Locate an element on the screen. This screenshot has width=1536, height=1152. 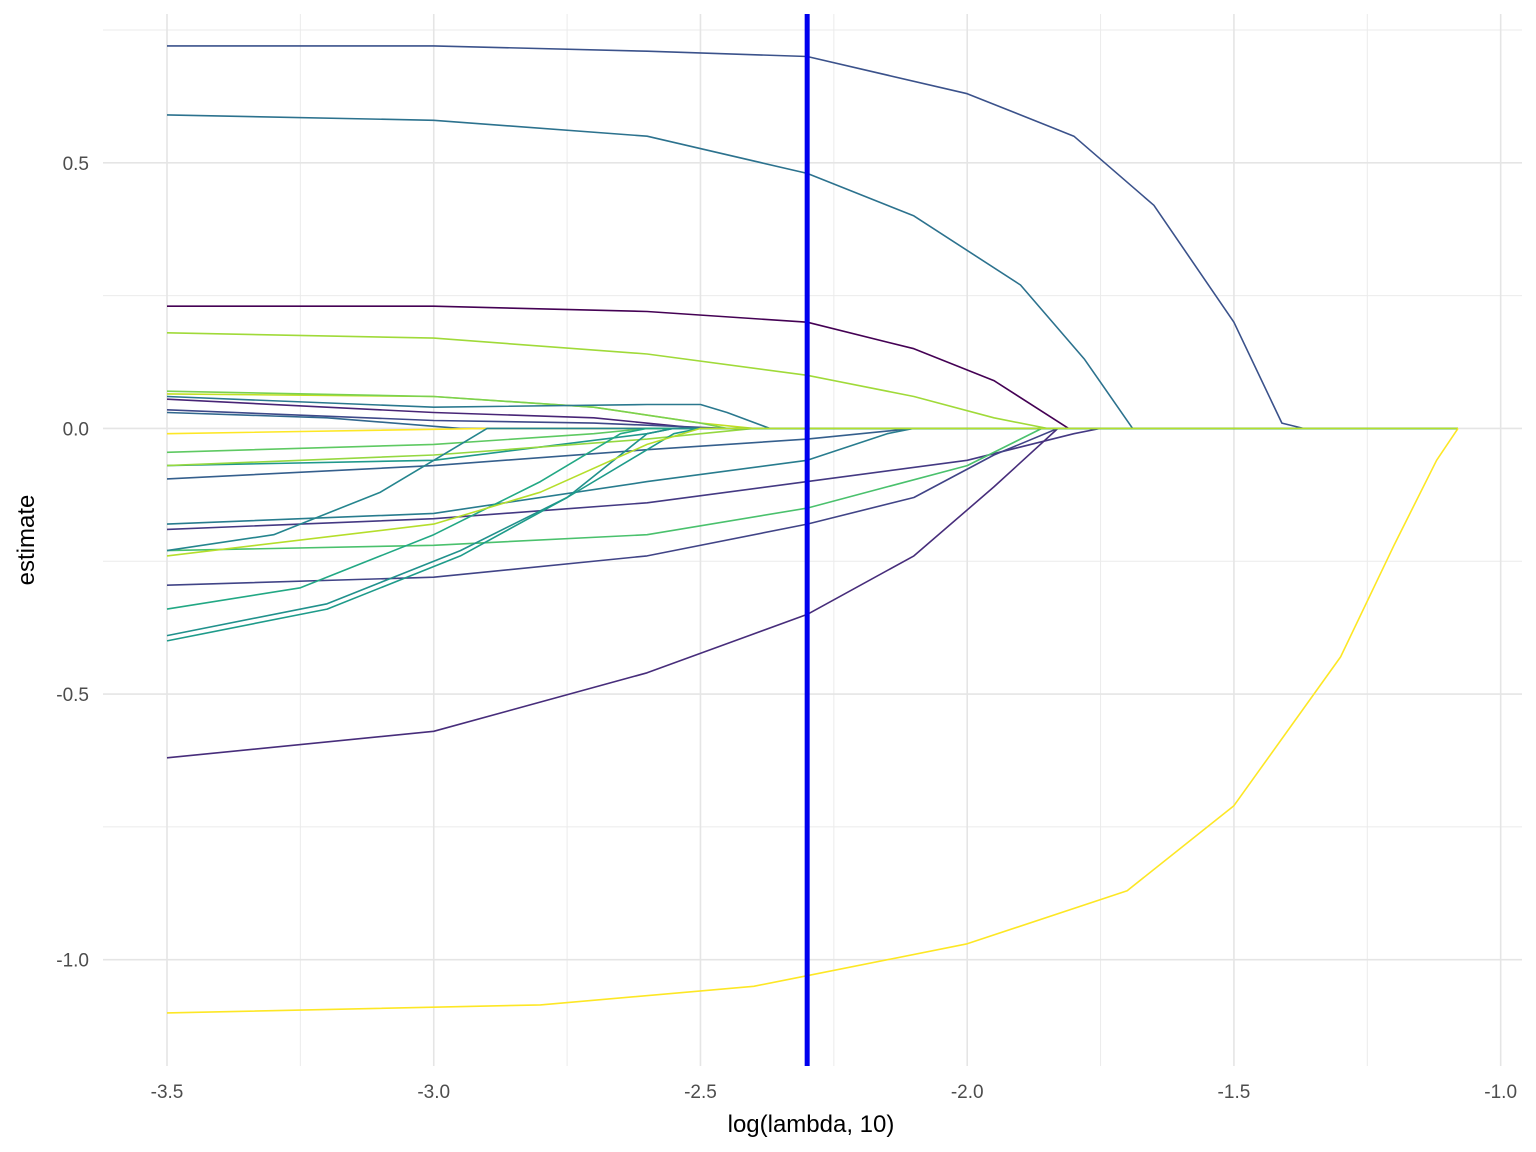
y-tick-label: 0.5 is located at coordinates (76, 164).